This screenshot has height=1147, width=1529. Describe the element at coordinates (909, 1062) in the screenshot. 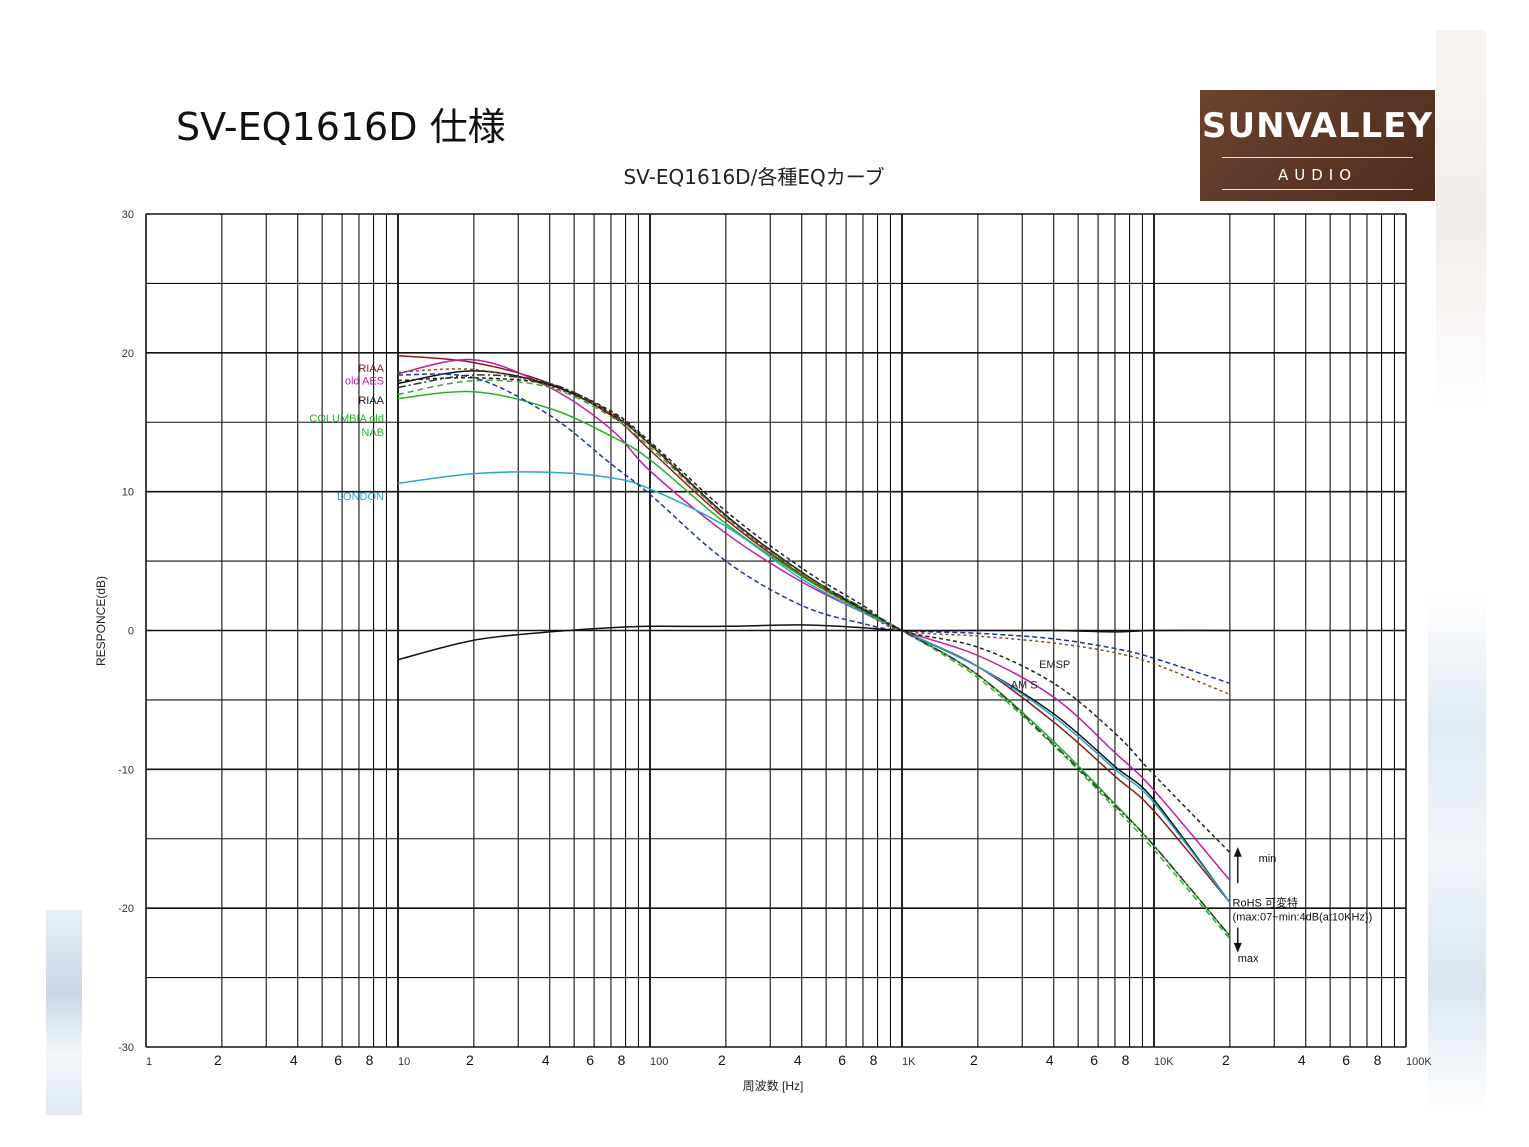

I see `x-tick-label: 1K` at that location.